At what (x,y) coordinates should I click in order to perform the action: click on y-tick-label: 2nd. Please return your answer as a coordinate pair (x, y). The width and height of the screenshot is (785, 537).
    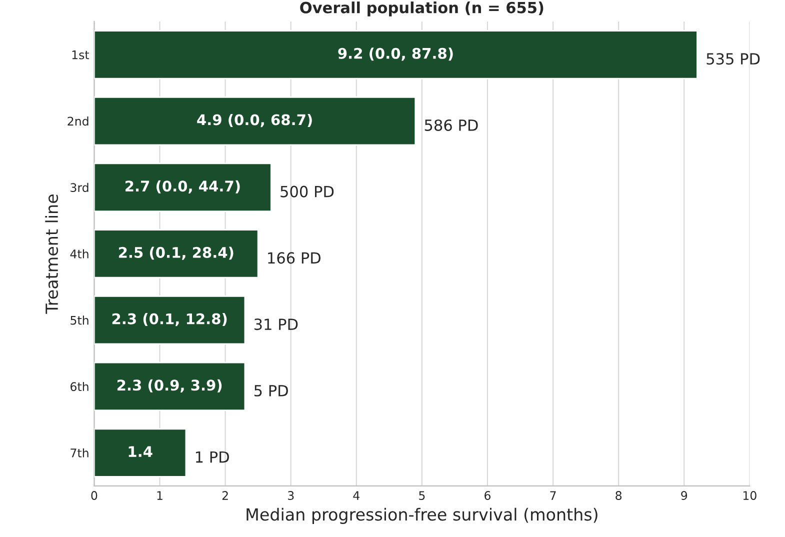
    Looking at the image, I should click on (78, 121).